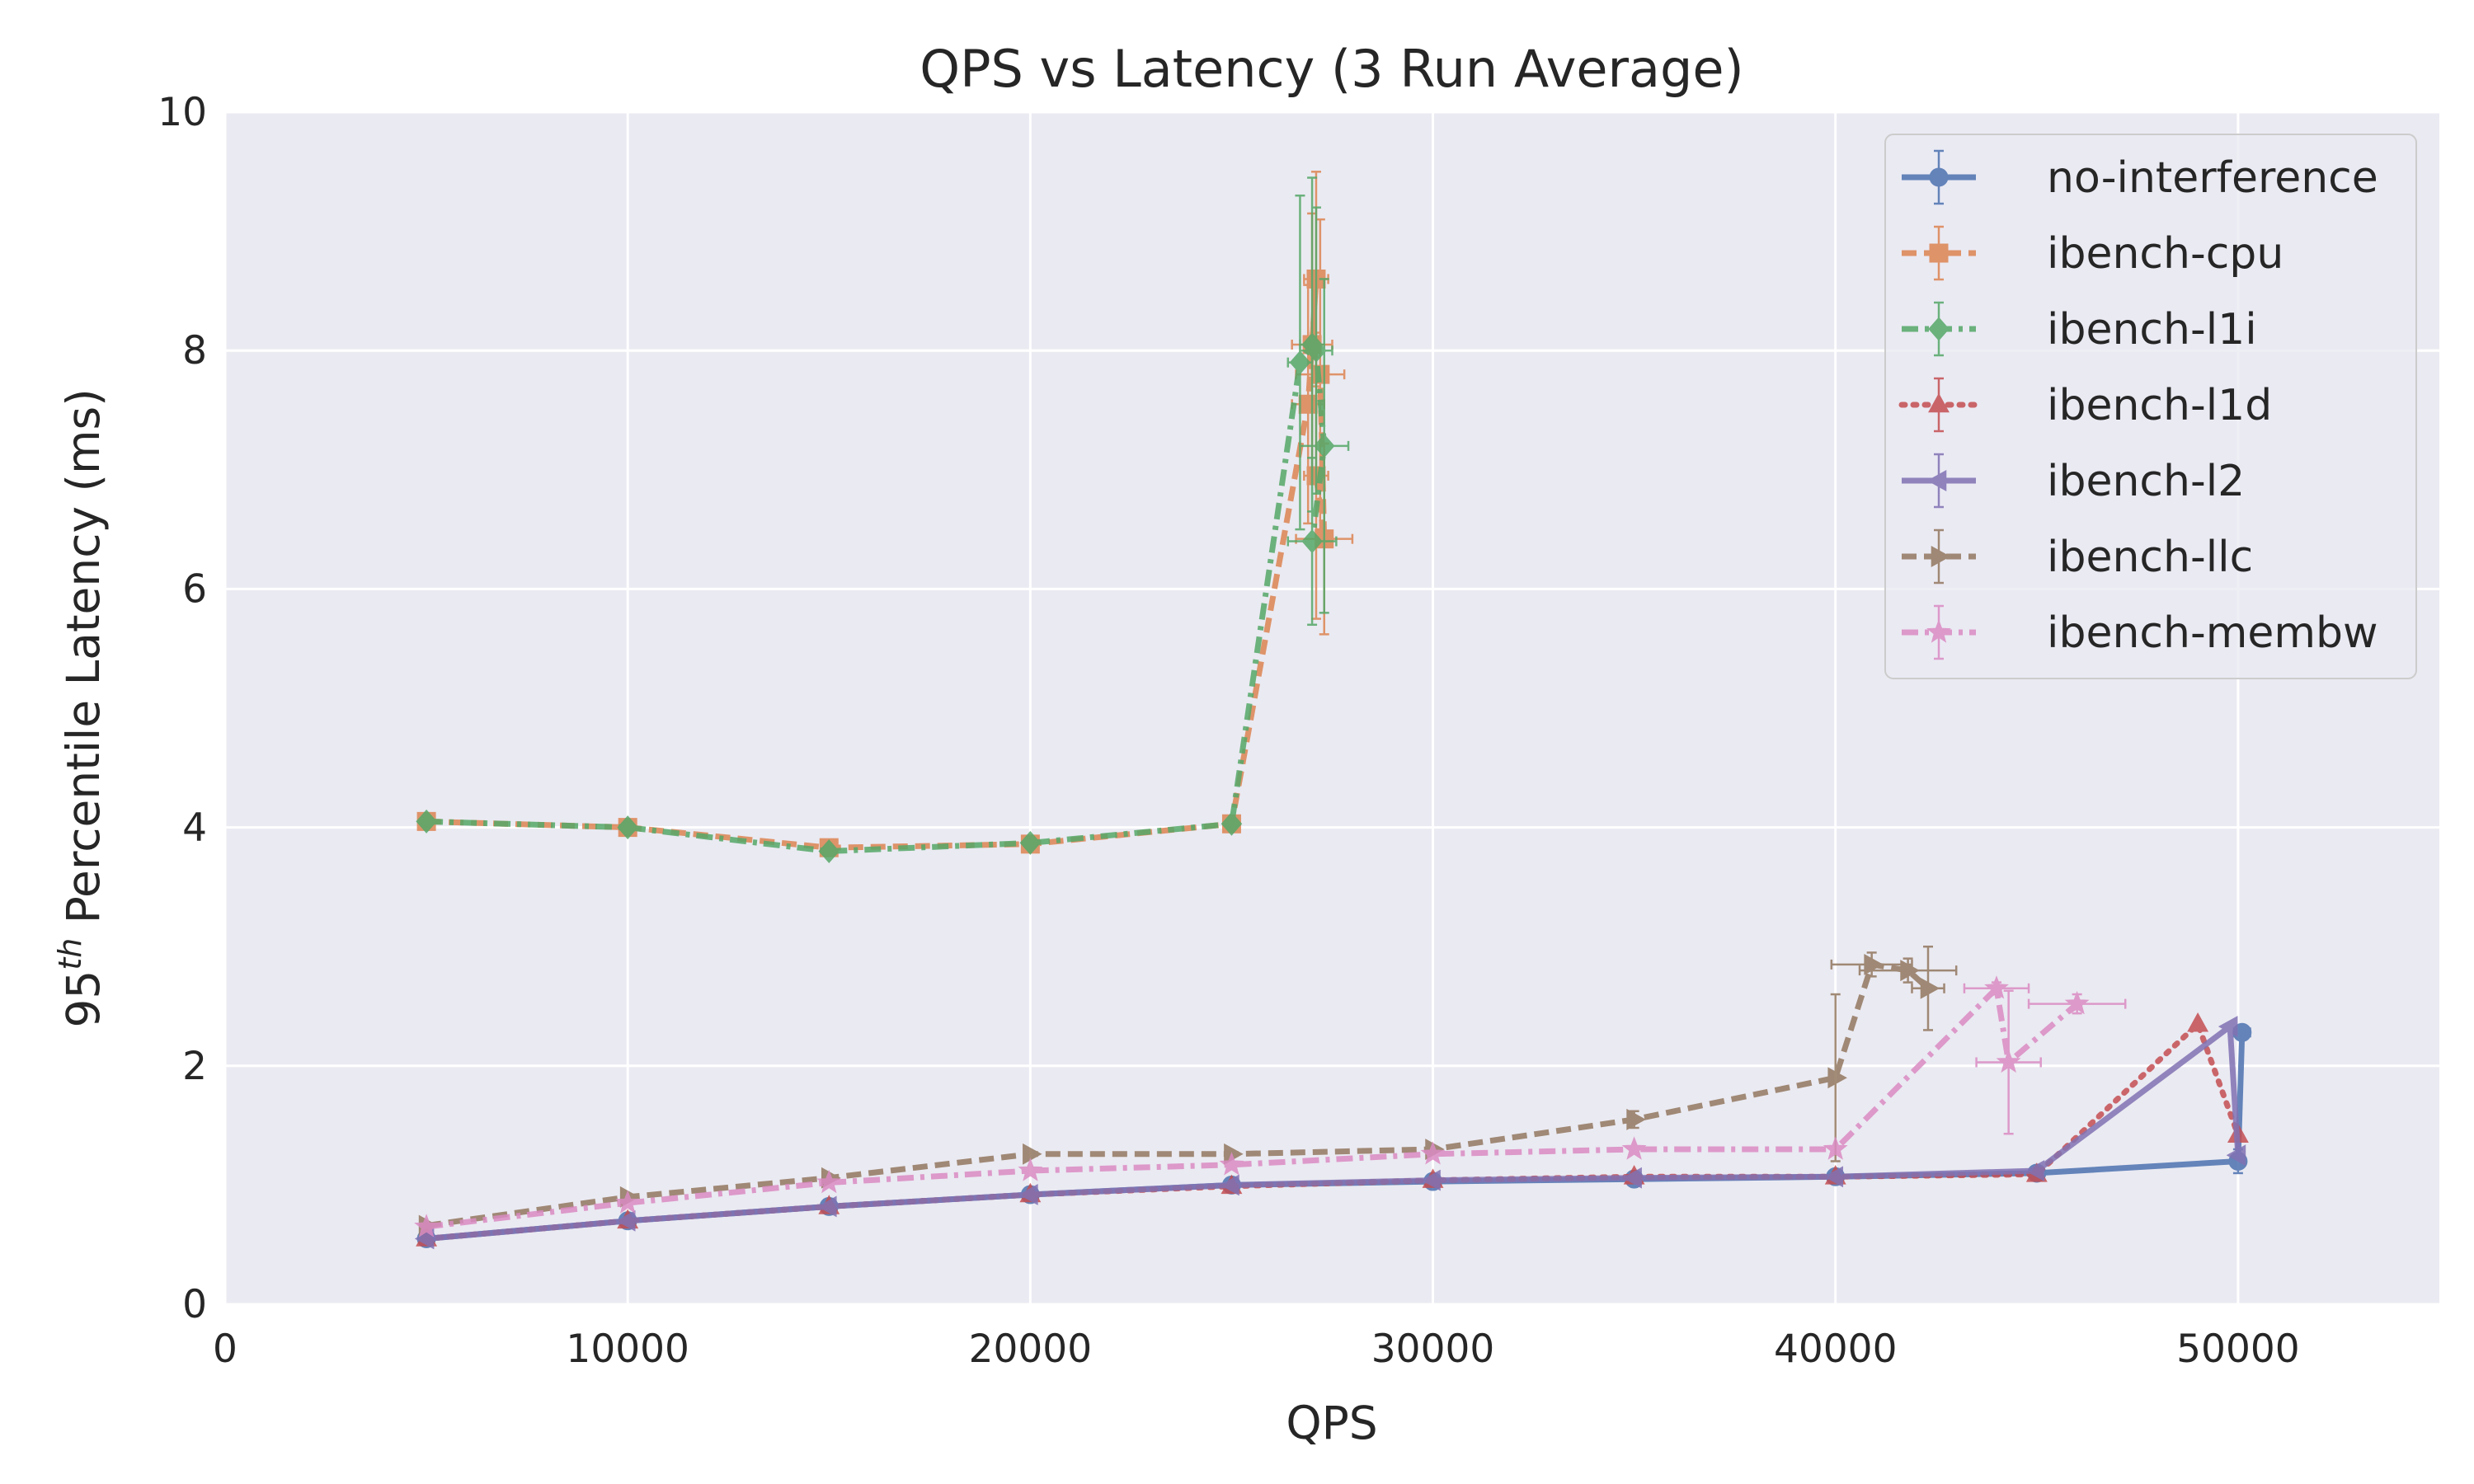 The width and height of the screenshot is (2474, 1484). Describe the element at coordinates (182, 112) in the screenshot. I see `y-tick-label: 10` at that location.